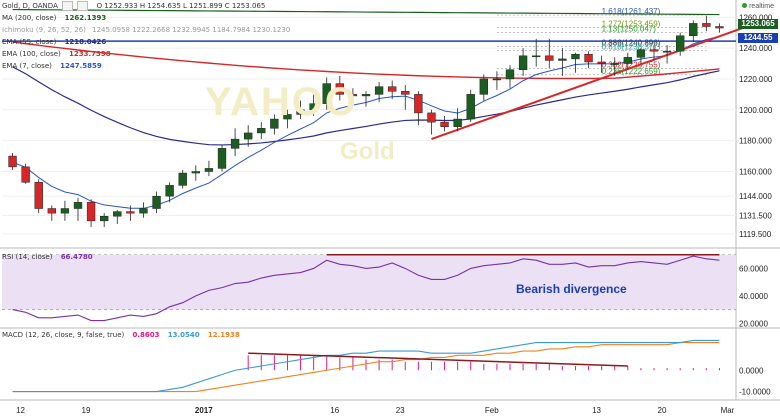  What do you see at coordinates (400, 410) in the screenshot?
I see `x-tick-label: 23` at bounding box center [400, 410].